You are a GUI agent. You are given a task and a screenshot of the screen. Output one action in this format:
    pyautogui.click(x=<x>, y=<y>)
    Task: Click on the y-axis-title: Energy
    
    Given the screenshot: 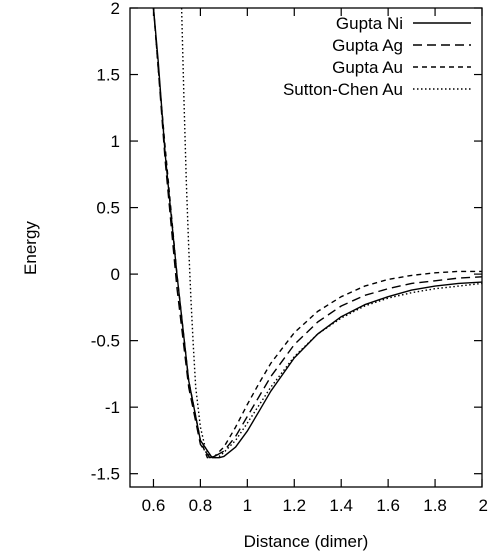 What is the action you would take?
    pyautogui.click(x=30, y=248)
    